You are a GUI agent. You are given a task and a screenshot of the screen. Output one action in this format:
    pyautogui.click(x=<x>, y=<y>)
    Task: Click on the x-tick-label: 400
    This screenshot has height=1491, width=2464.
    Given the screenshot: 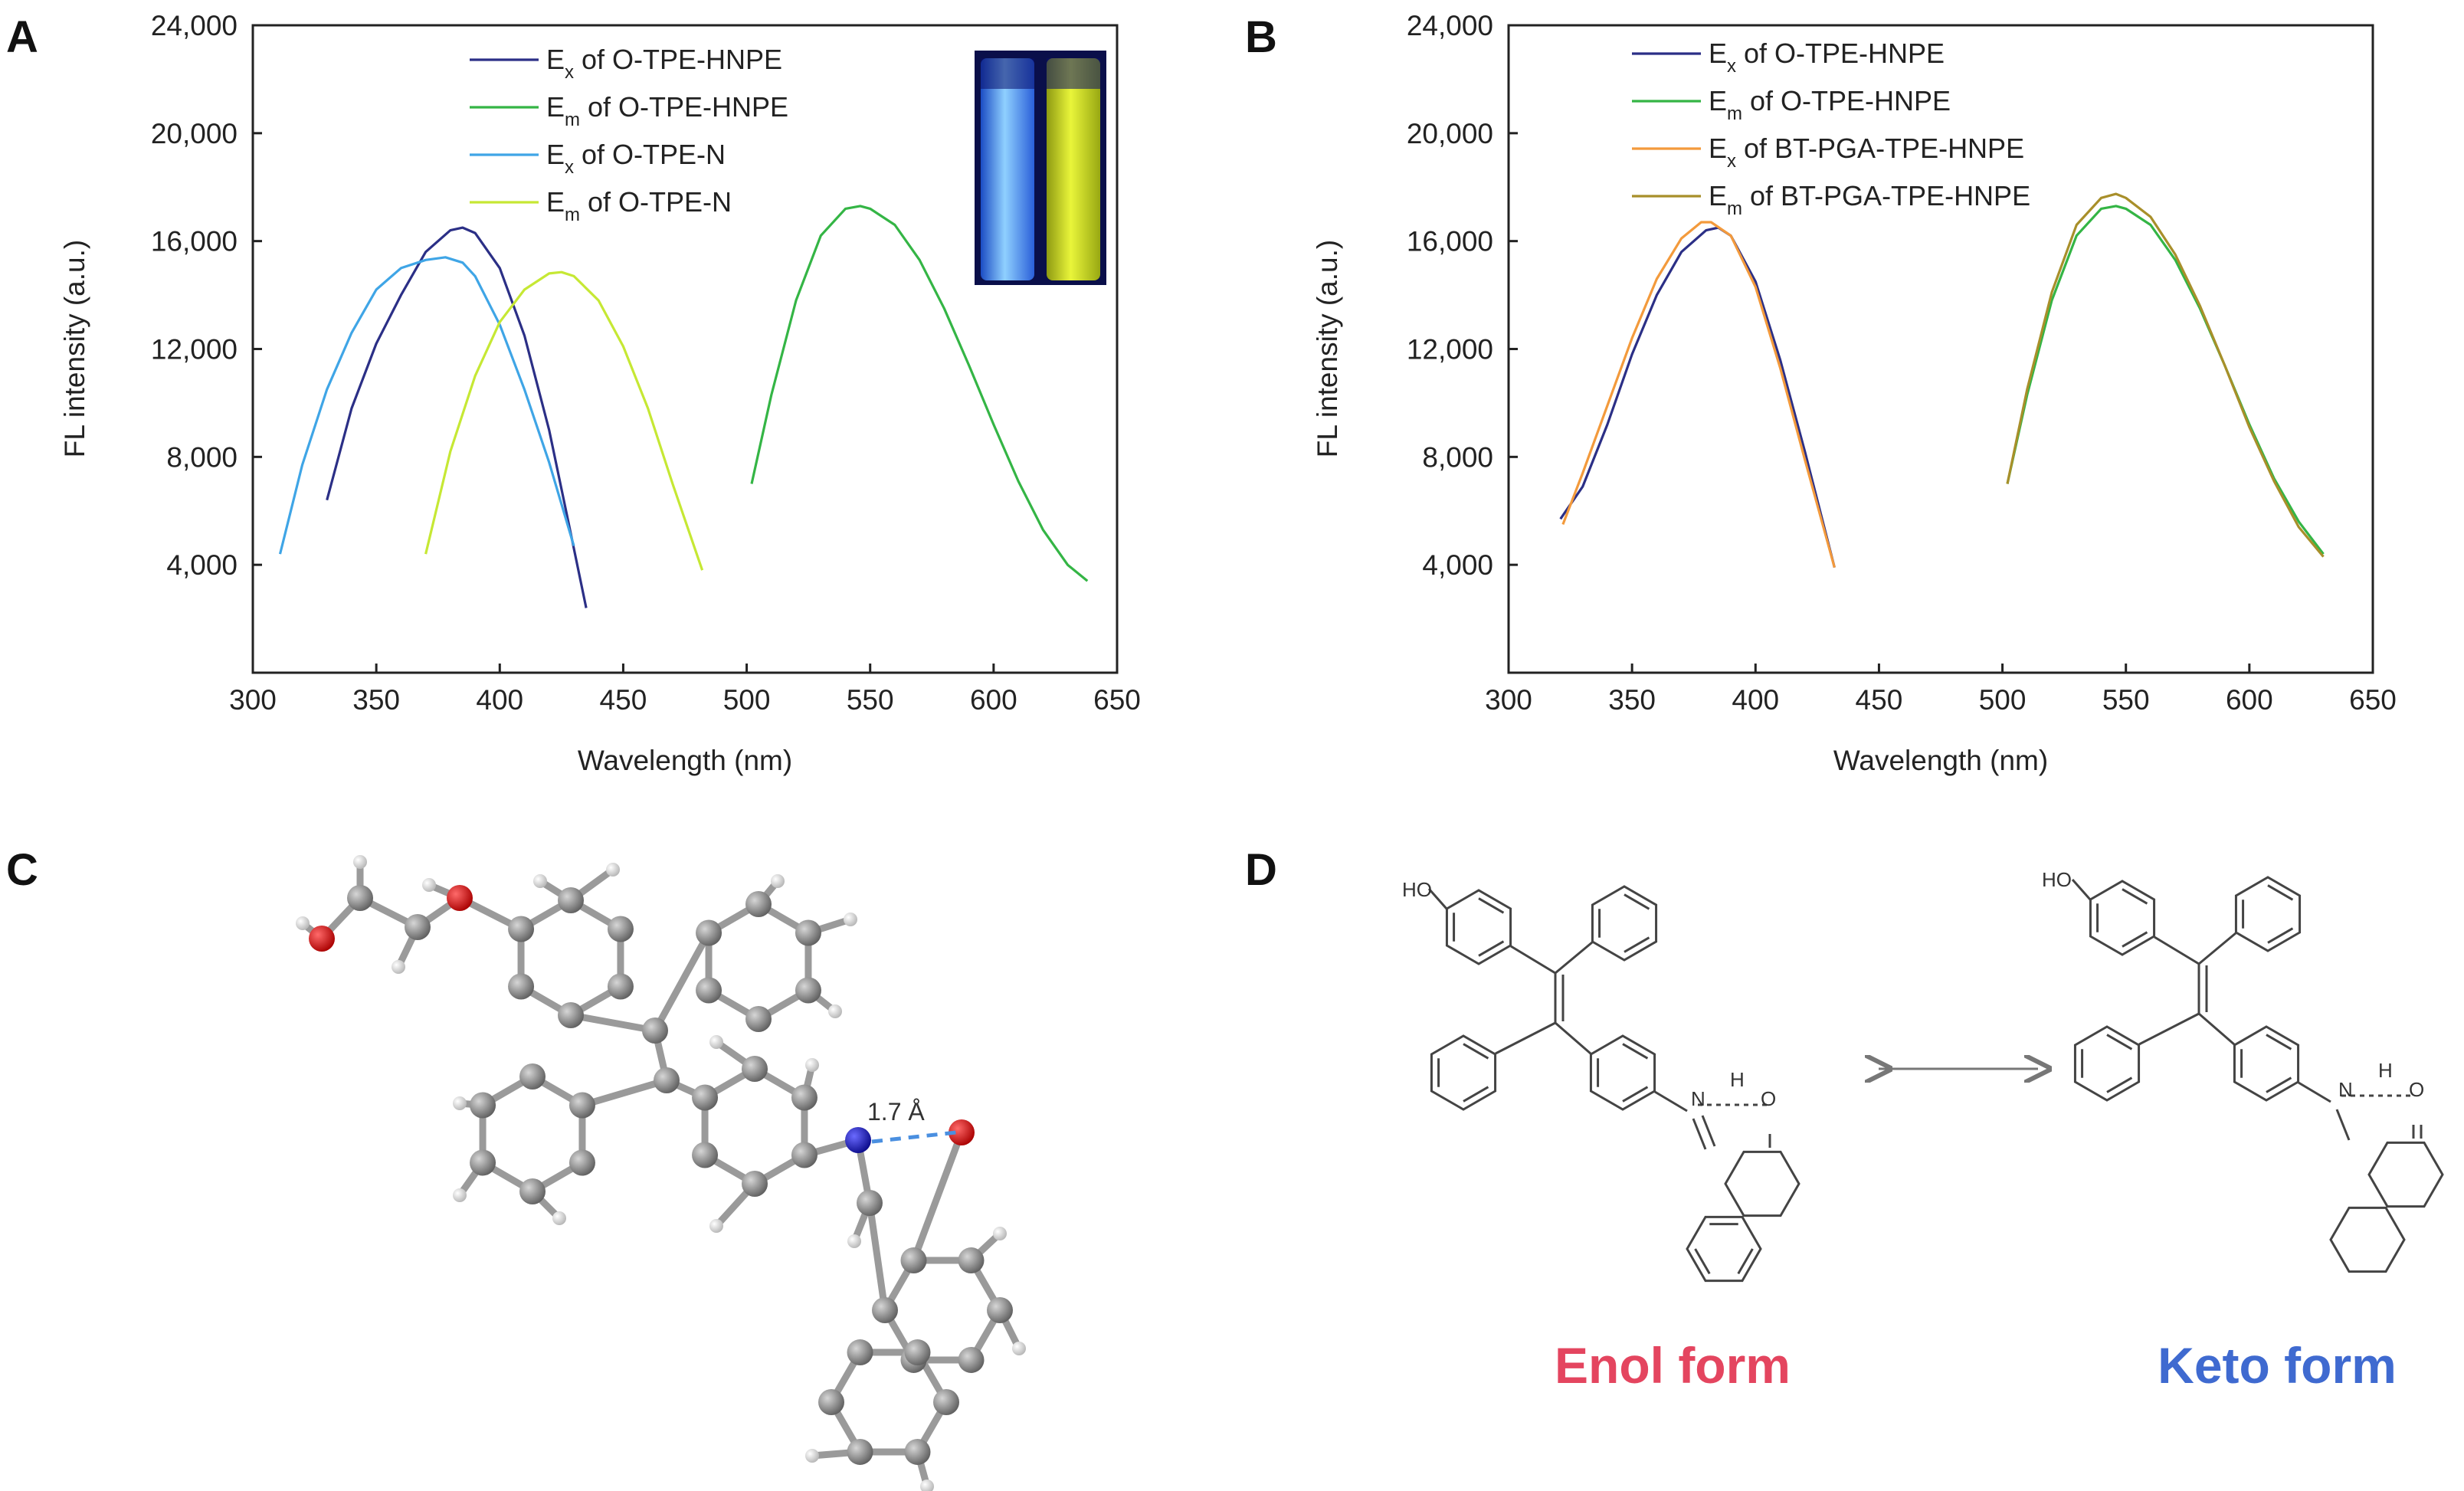 What is the action you would take?
    pyautogui.click(x=499, y=700)
    